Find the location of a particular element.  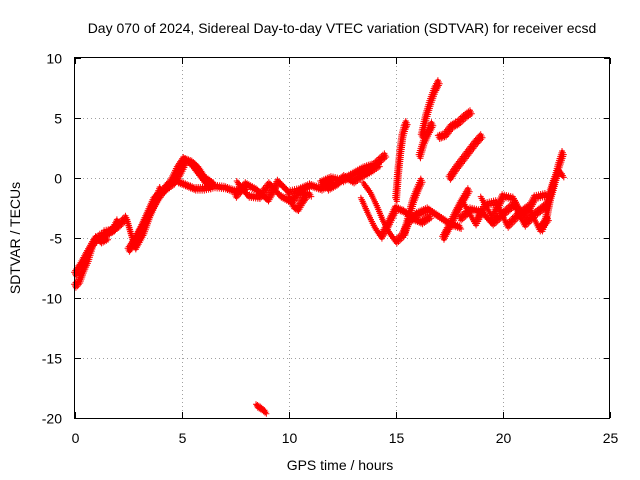

series-track-j is located at coordinates (430, 109).